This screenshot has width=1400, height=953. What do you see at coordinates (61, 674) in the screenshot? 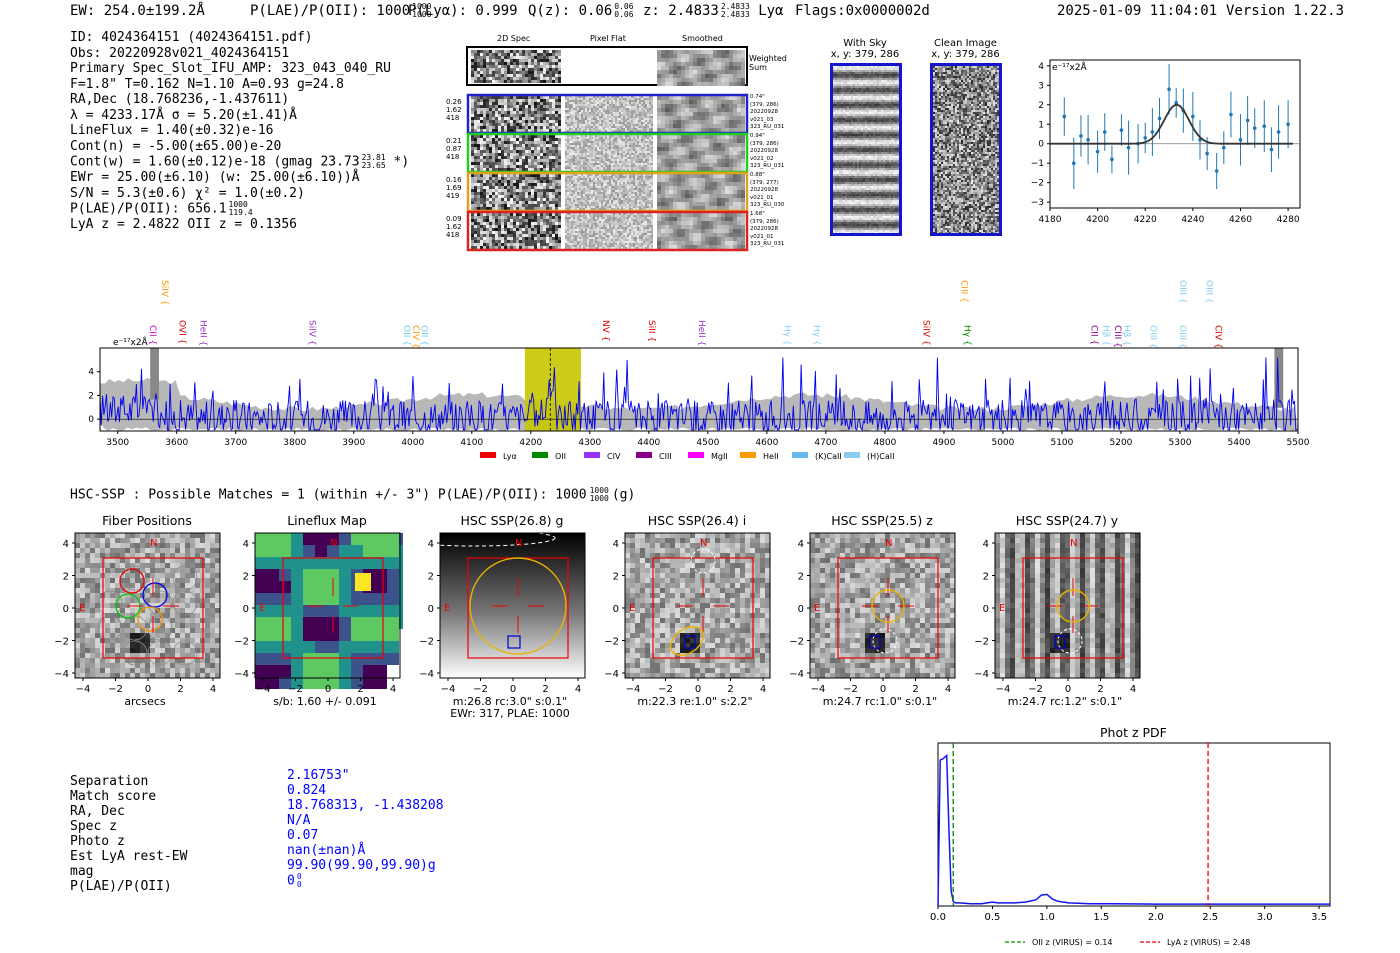
I see `hsc-ytick: −4` at bounding box center [61, 674].